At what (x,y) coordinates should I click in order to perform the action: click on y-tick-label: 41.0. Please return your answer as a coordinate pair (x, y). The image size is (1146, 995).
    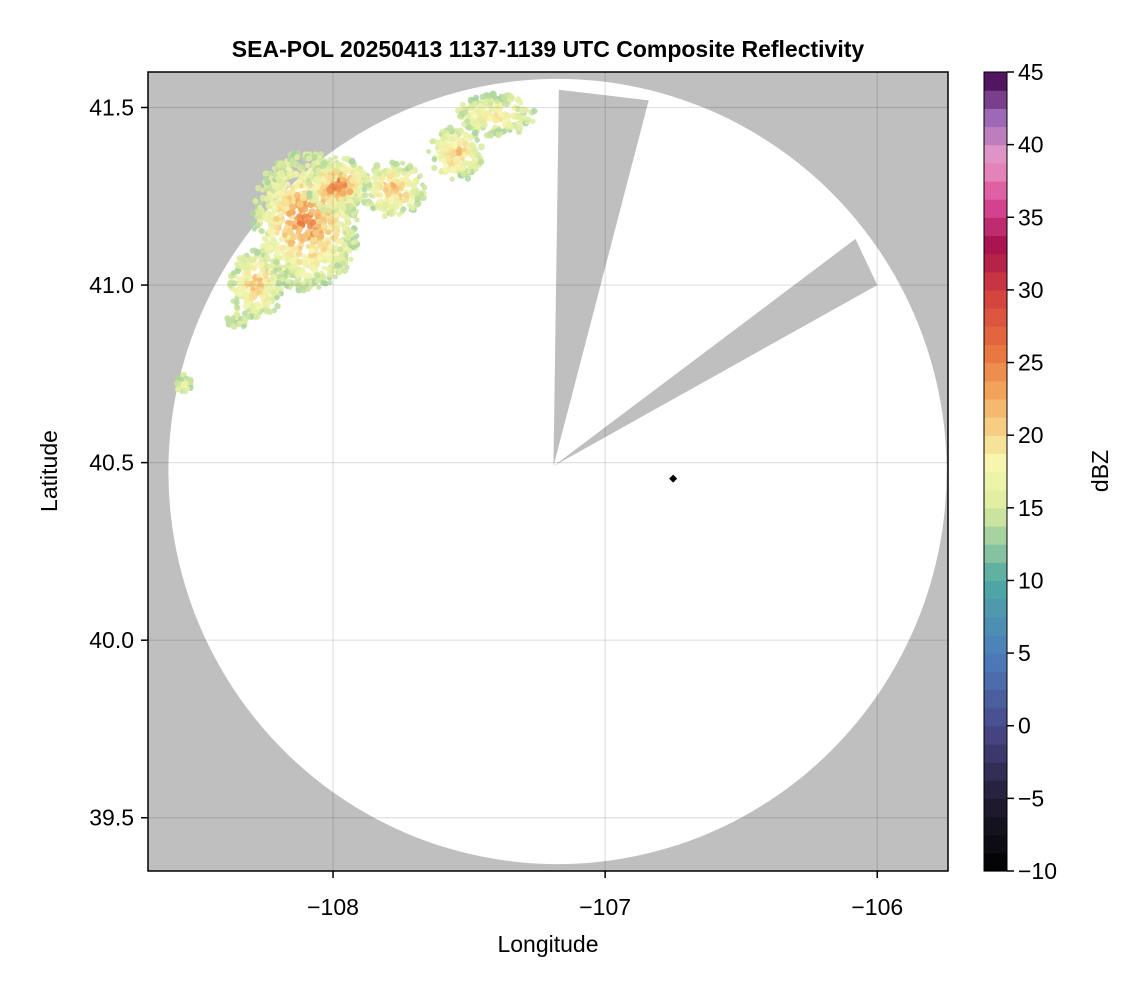
    Looking at the image, I should click on (111, 285).